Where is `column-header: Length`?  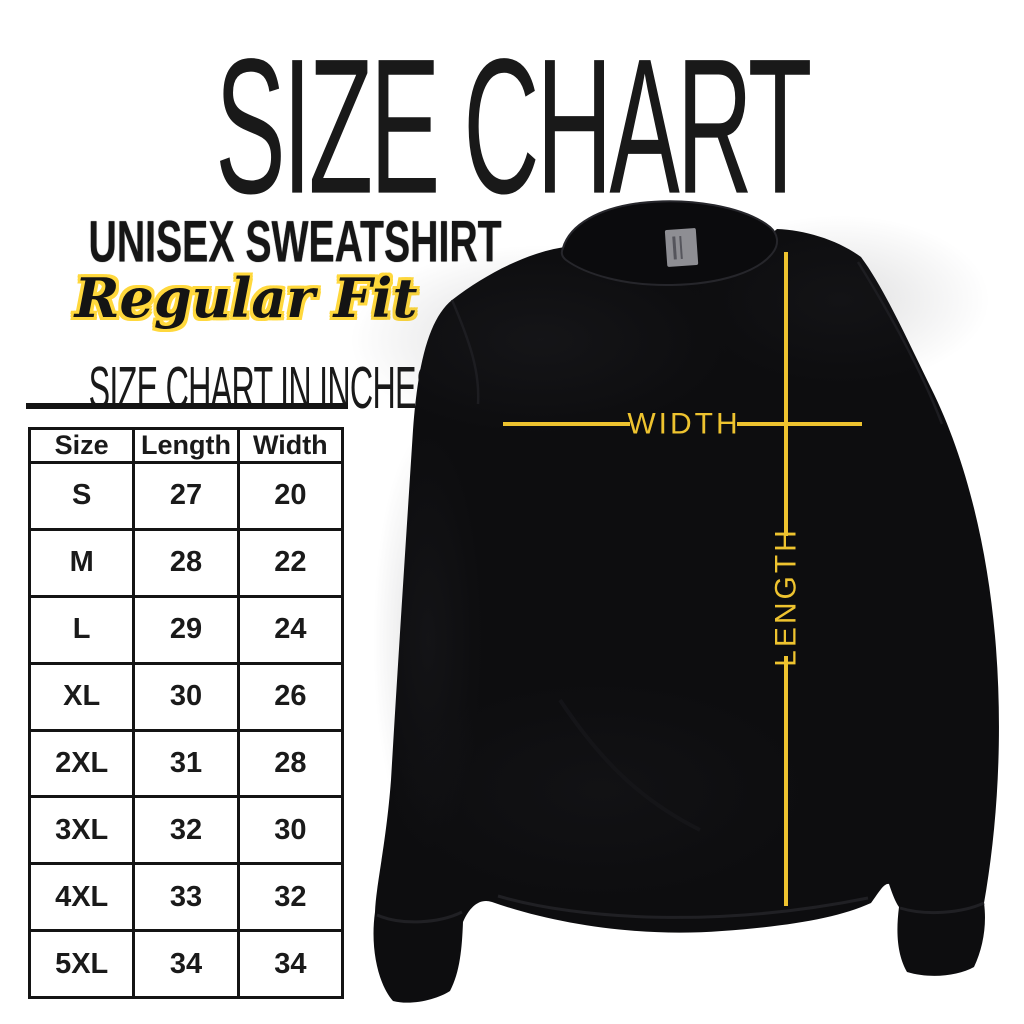
column-header: Length is located at coordinates (186, 445).